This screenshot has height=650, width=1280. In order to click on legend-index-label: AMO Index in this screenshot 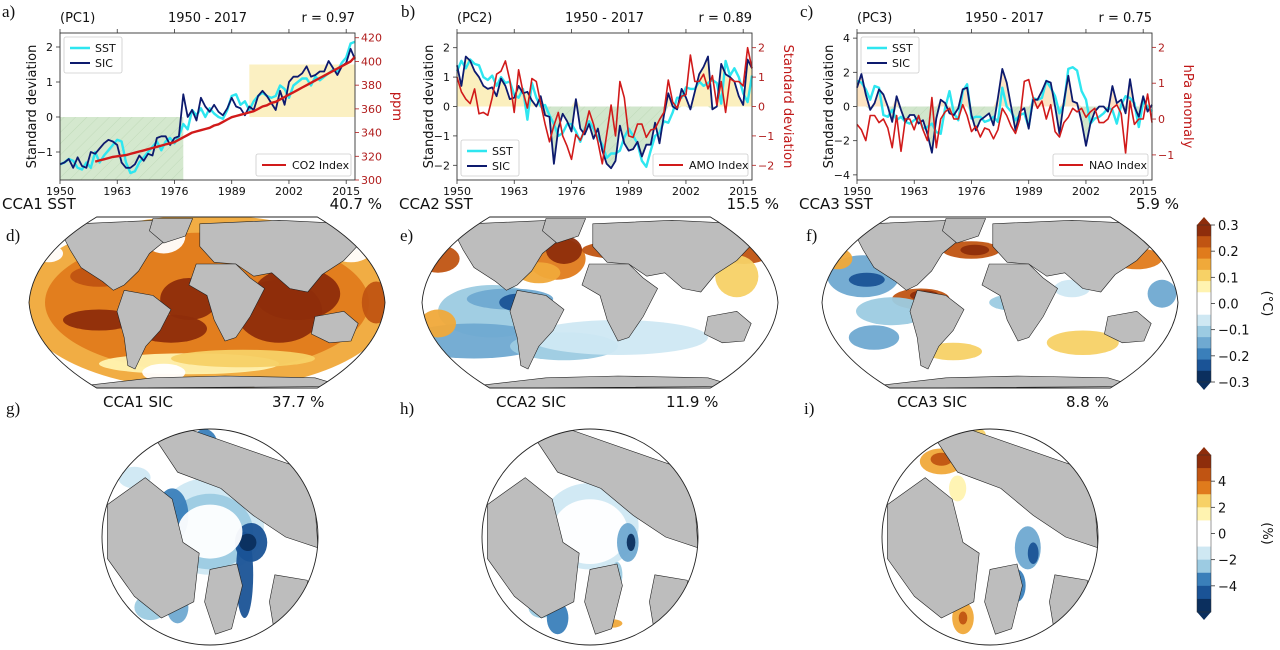, I will do `click(719, 165)`.